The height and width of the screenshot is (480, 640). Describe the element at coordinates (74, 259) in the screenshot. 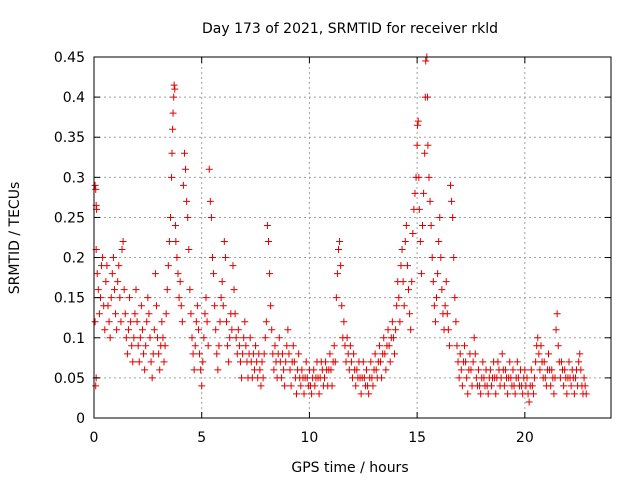

I see `y-tick-label: 0.2` at that location.